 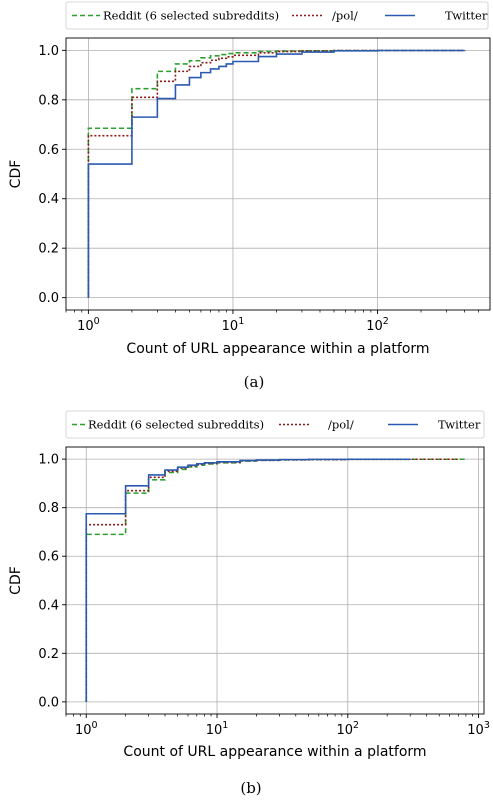 I want to click on x-tick-label-3: 10³, so click(x=478, y=729).